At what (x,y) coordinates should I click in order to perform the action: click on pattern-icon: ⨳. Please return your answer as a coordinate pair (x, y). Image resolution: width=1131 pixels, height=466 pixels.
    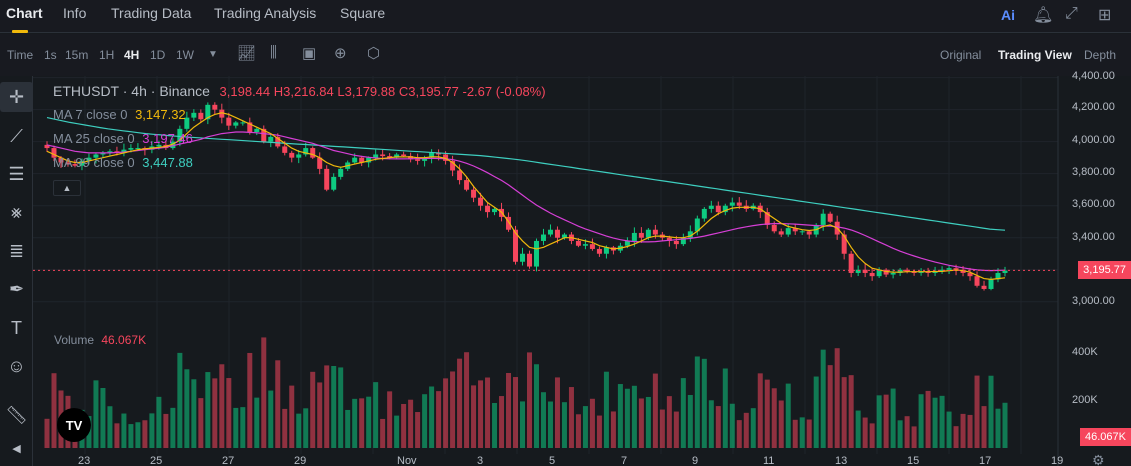
    Looking at the image, I should click on (16, 211).